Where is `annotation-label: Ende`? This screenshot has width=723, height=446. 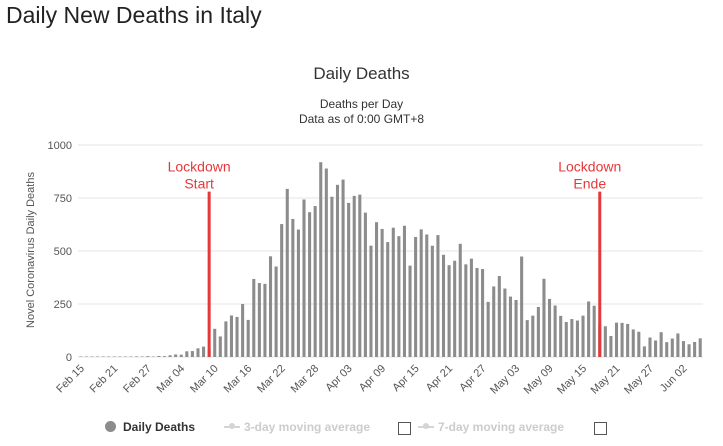
annotation-label: Ende is located at coordinates (589, 184).